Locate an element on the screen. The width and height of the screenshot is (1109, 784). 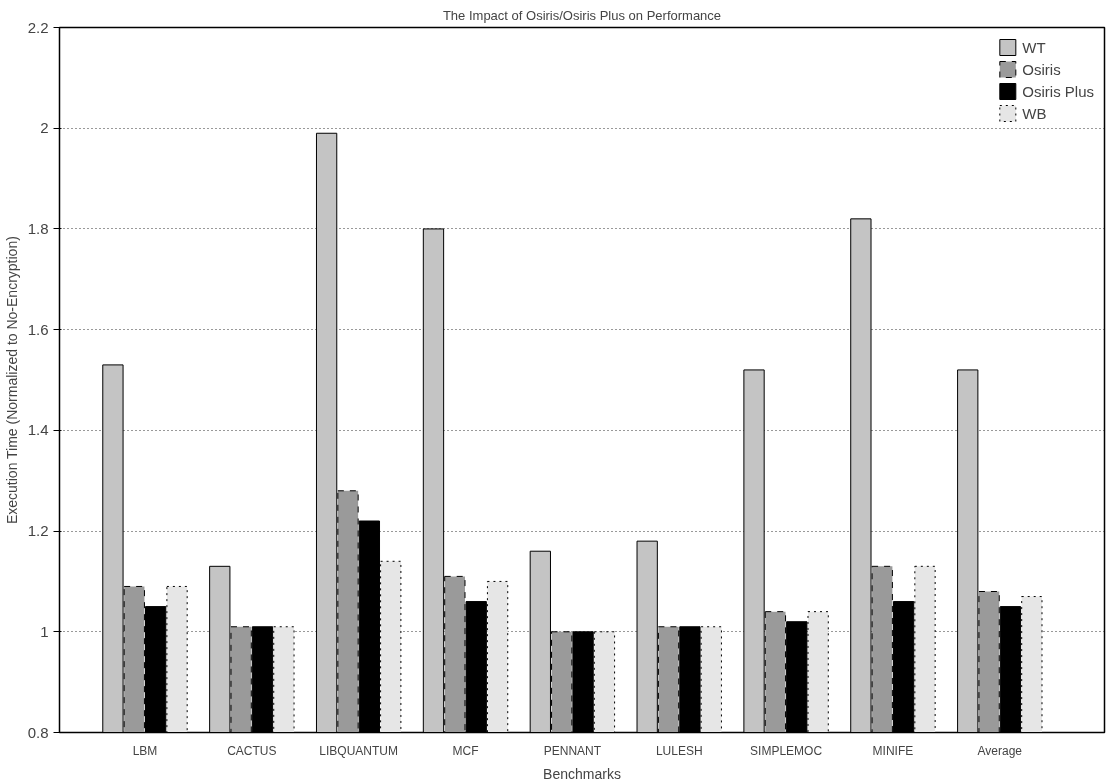
x-tick-label: Average is located at coordinates (1000, 750).